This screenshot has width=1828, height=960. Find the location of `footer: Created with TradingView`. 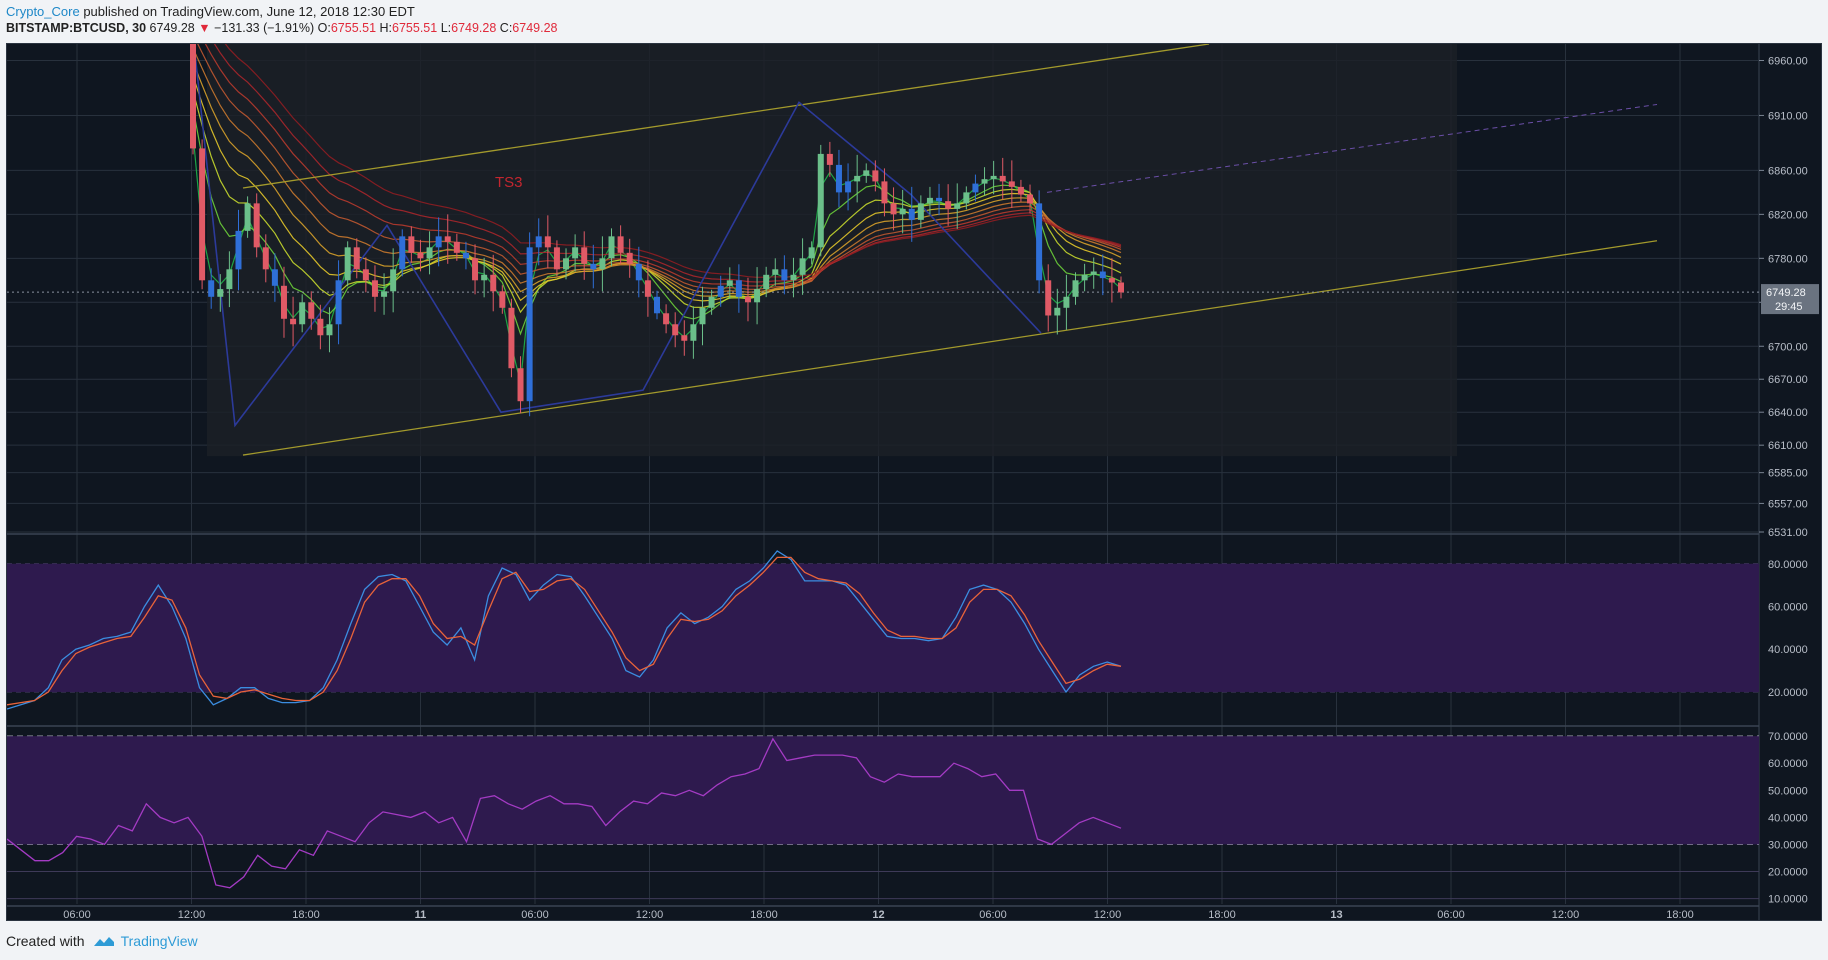

footer: Created with TradingView is located at coordinates (102, 941).